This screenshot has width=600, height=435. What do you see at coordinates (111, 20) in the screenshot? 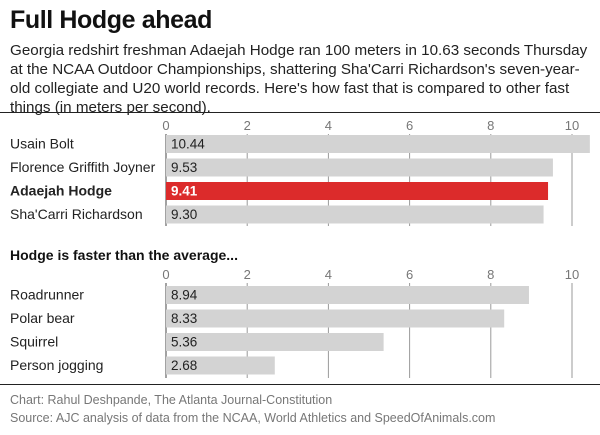
I see `chart-title: Full Hodge ahead` at bounding box center [111, 20].